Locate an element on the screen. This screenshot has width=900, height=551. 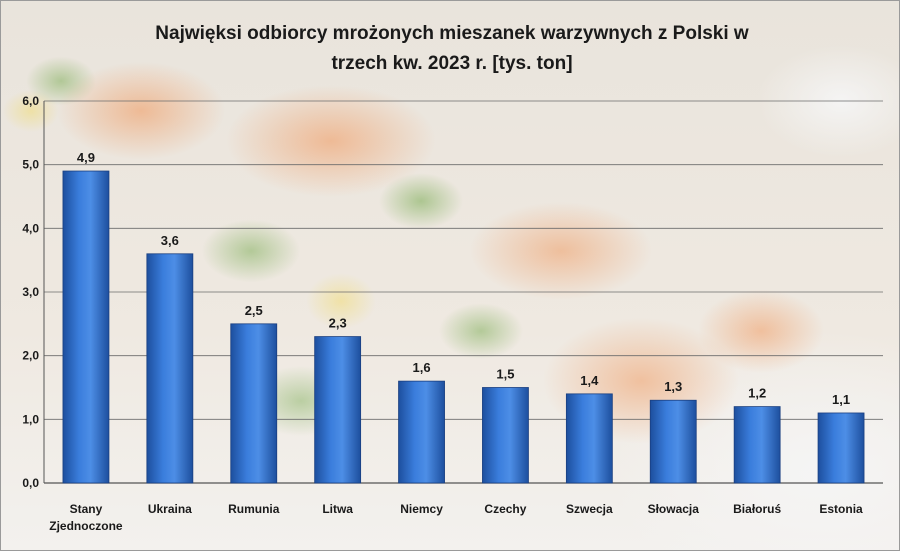
category-label: Niemcy is located at coordinates (421, 509).